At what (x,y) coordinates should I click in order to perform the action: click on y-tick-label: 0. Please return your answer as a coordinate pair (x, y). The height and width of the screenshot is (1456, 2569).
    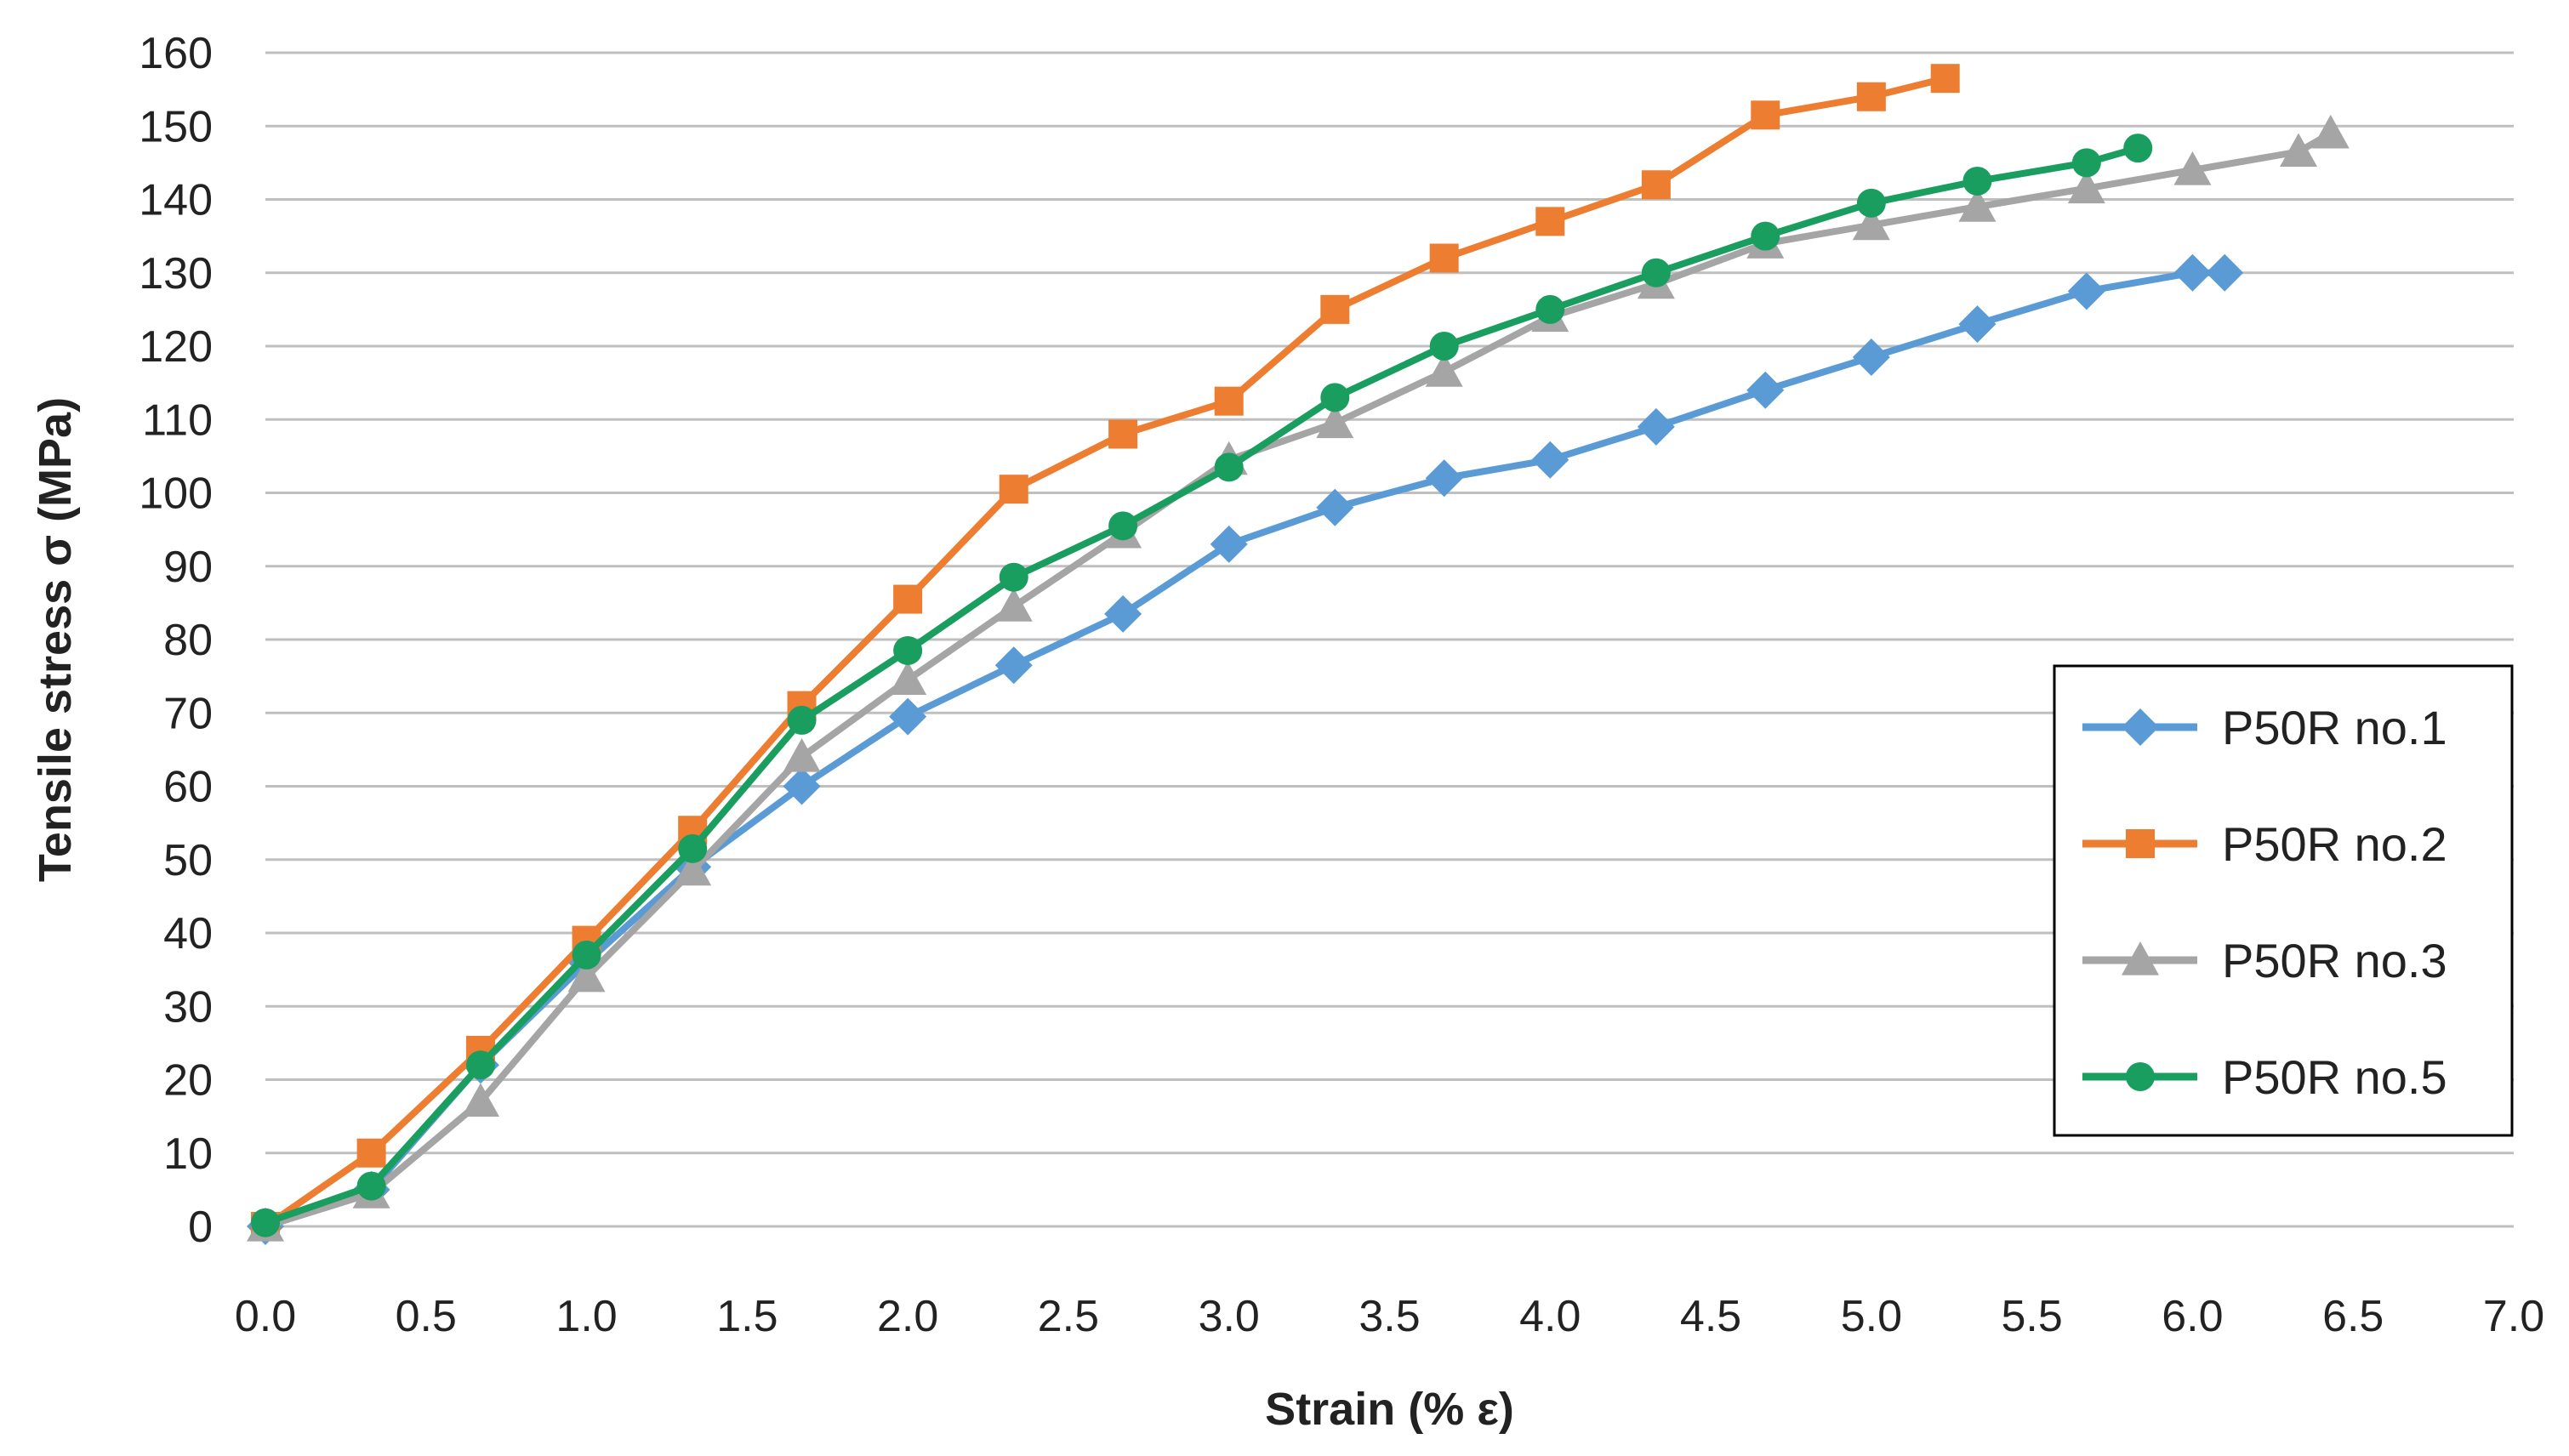
    Looking at the image, I should click on (200, 1227).